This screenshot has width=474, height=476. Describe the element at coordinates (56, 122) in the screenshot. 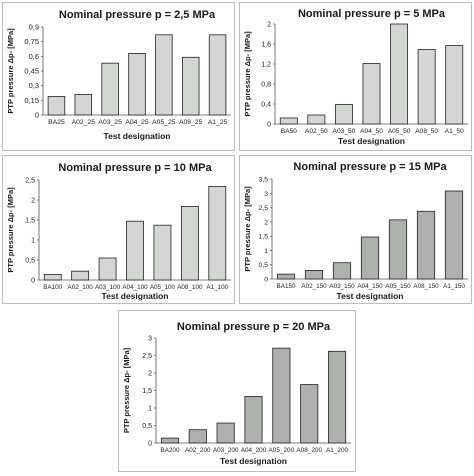

I see `x-tick-label: BA25` at that location.